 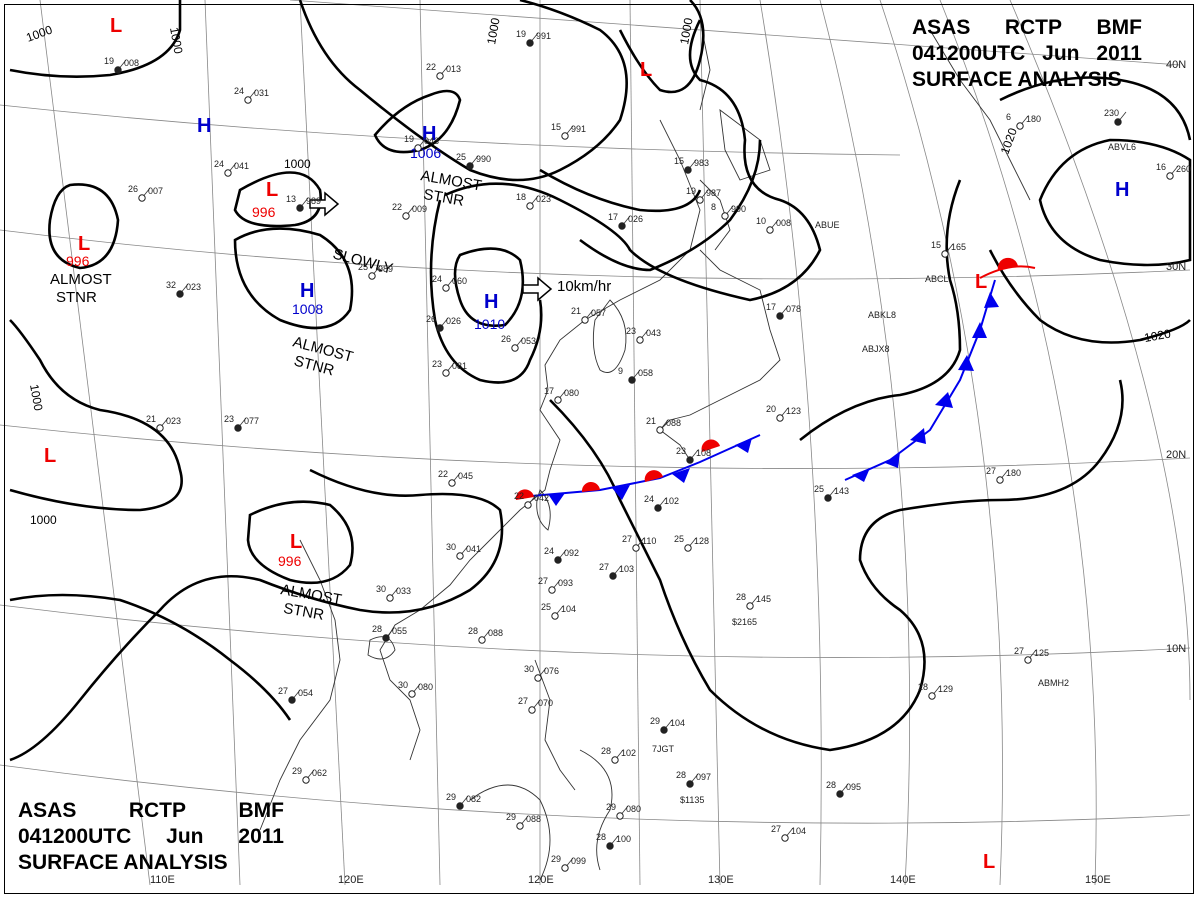 What do you see at coordinates (568, 863) in the screenshot?
I see `station-plot: 29 099` at bounding box center [568, 863].